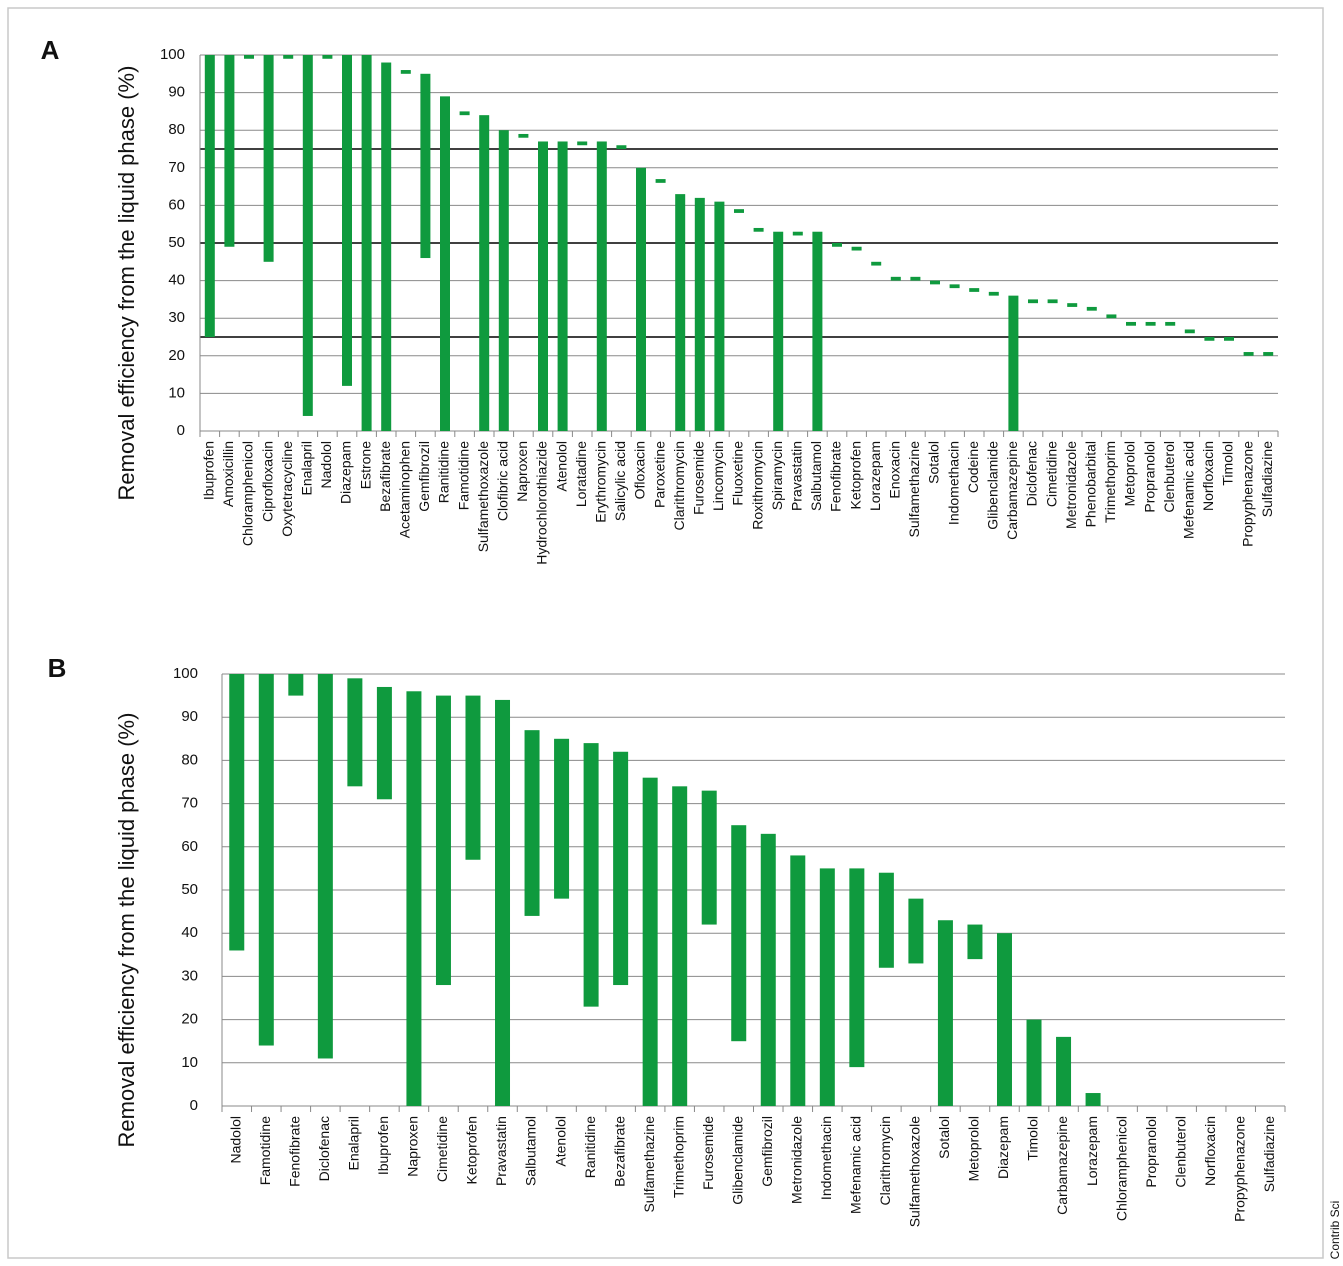 Image resolution: width=1343 pixels, height=1266 pixels. What do you see at coordinates (1228, 463) in the screenshot?
I see `x-tick-label: Timolol` at bounding box center [1228, 463].